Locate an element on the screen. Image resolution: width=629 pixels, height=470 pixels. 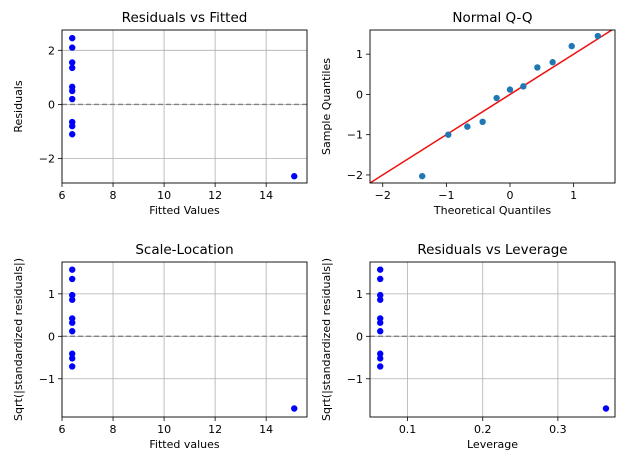
y-axis-label: Residuals is located at coordinates (18, 106).